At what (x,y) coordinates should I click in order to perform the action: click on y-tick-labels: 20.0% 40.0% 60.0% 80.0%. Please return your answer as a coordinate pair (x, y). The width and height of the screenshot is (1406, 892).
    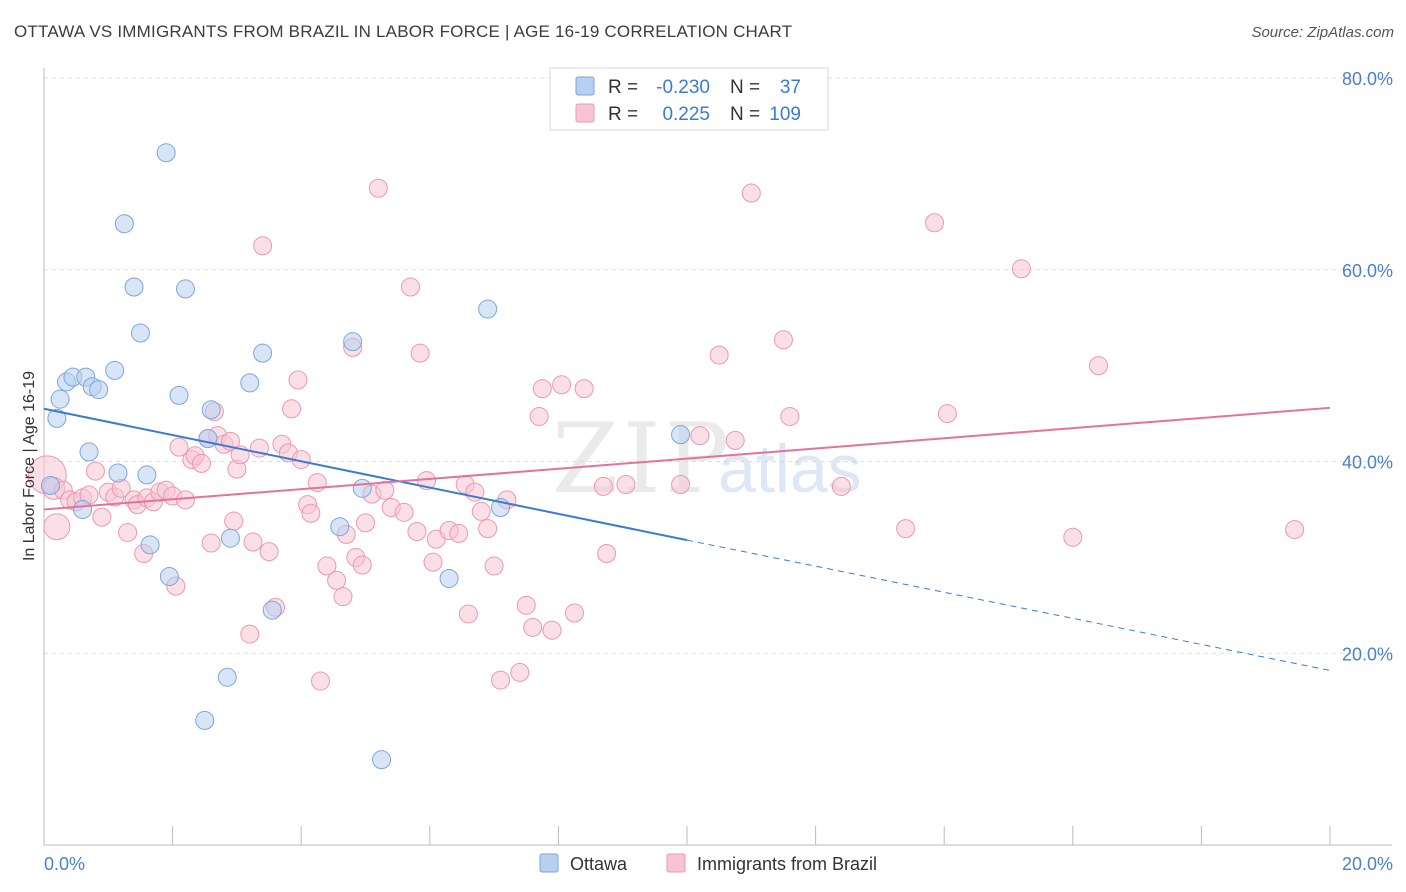
    Looking at the image, I should click on (1367, 366).